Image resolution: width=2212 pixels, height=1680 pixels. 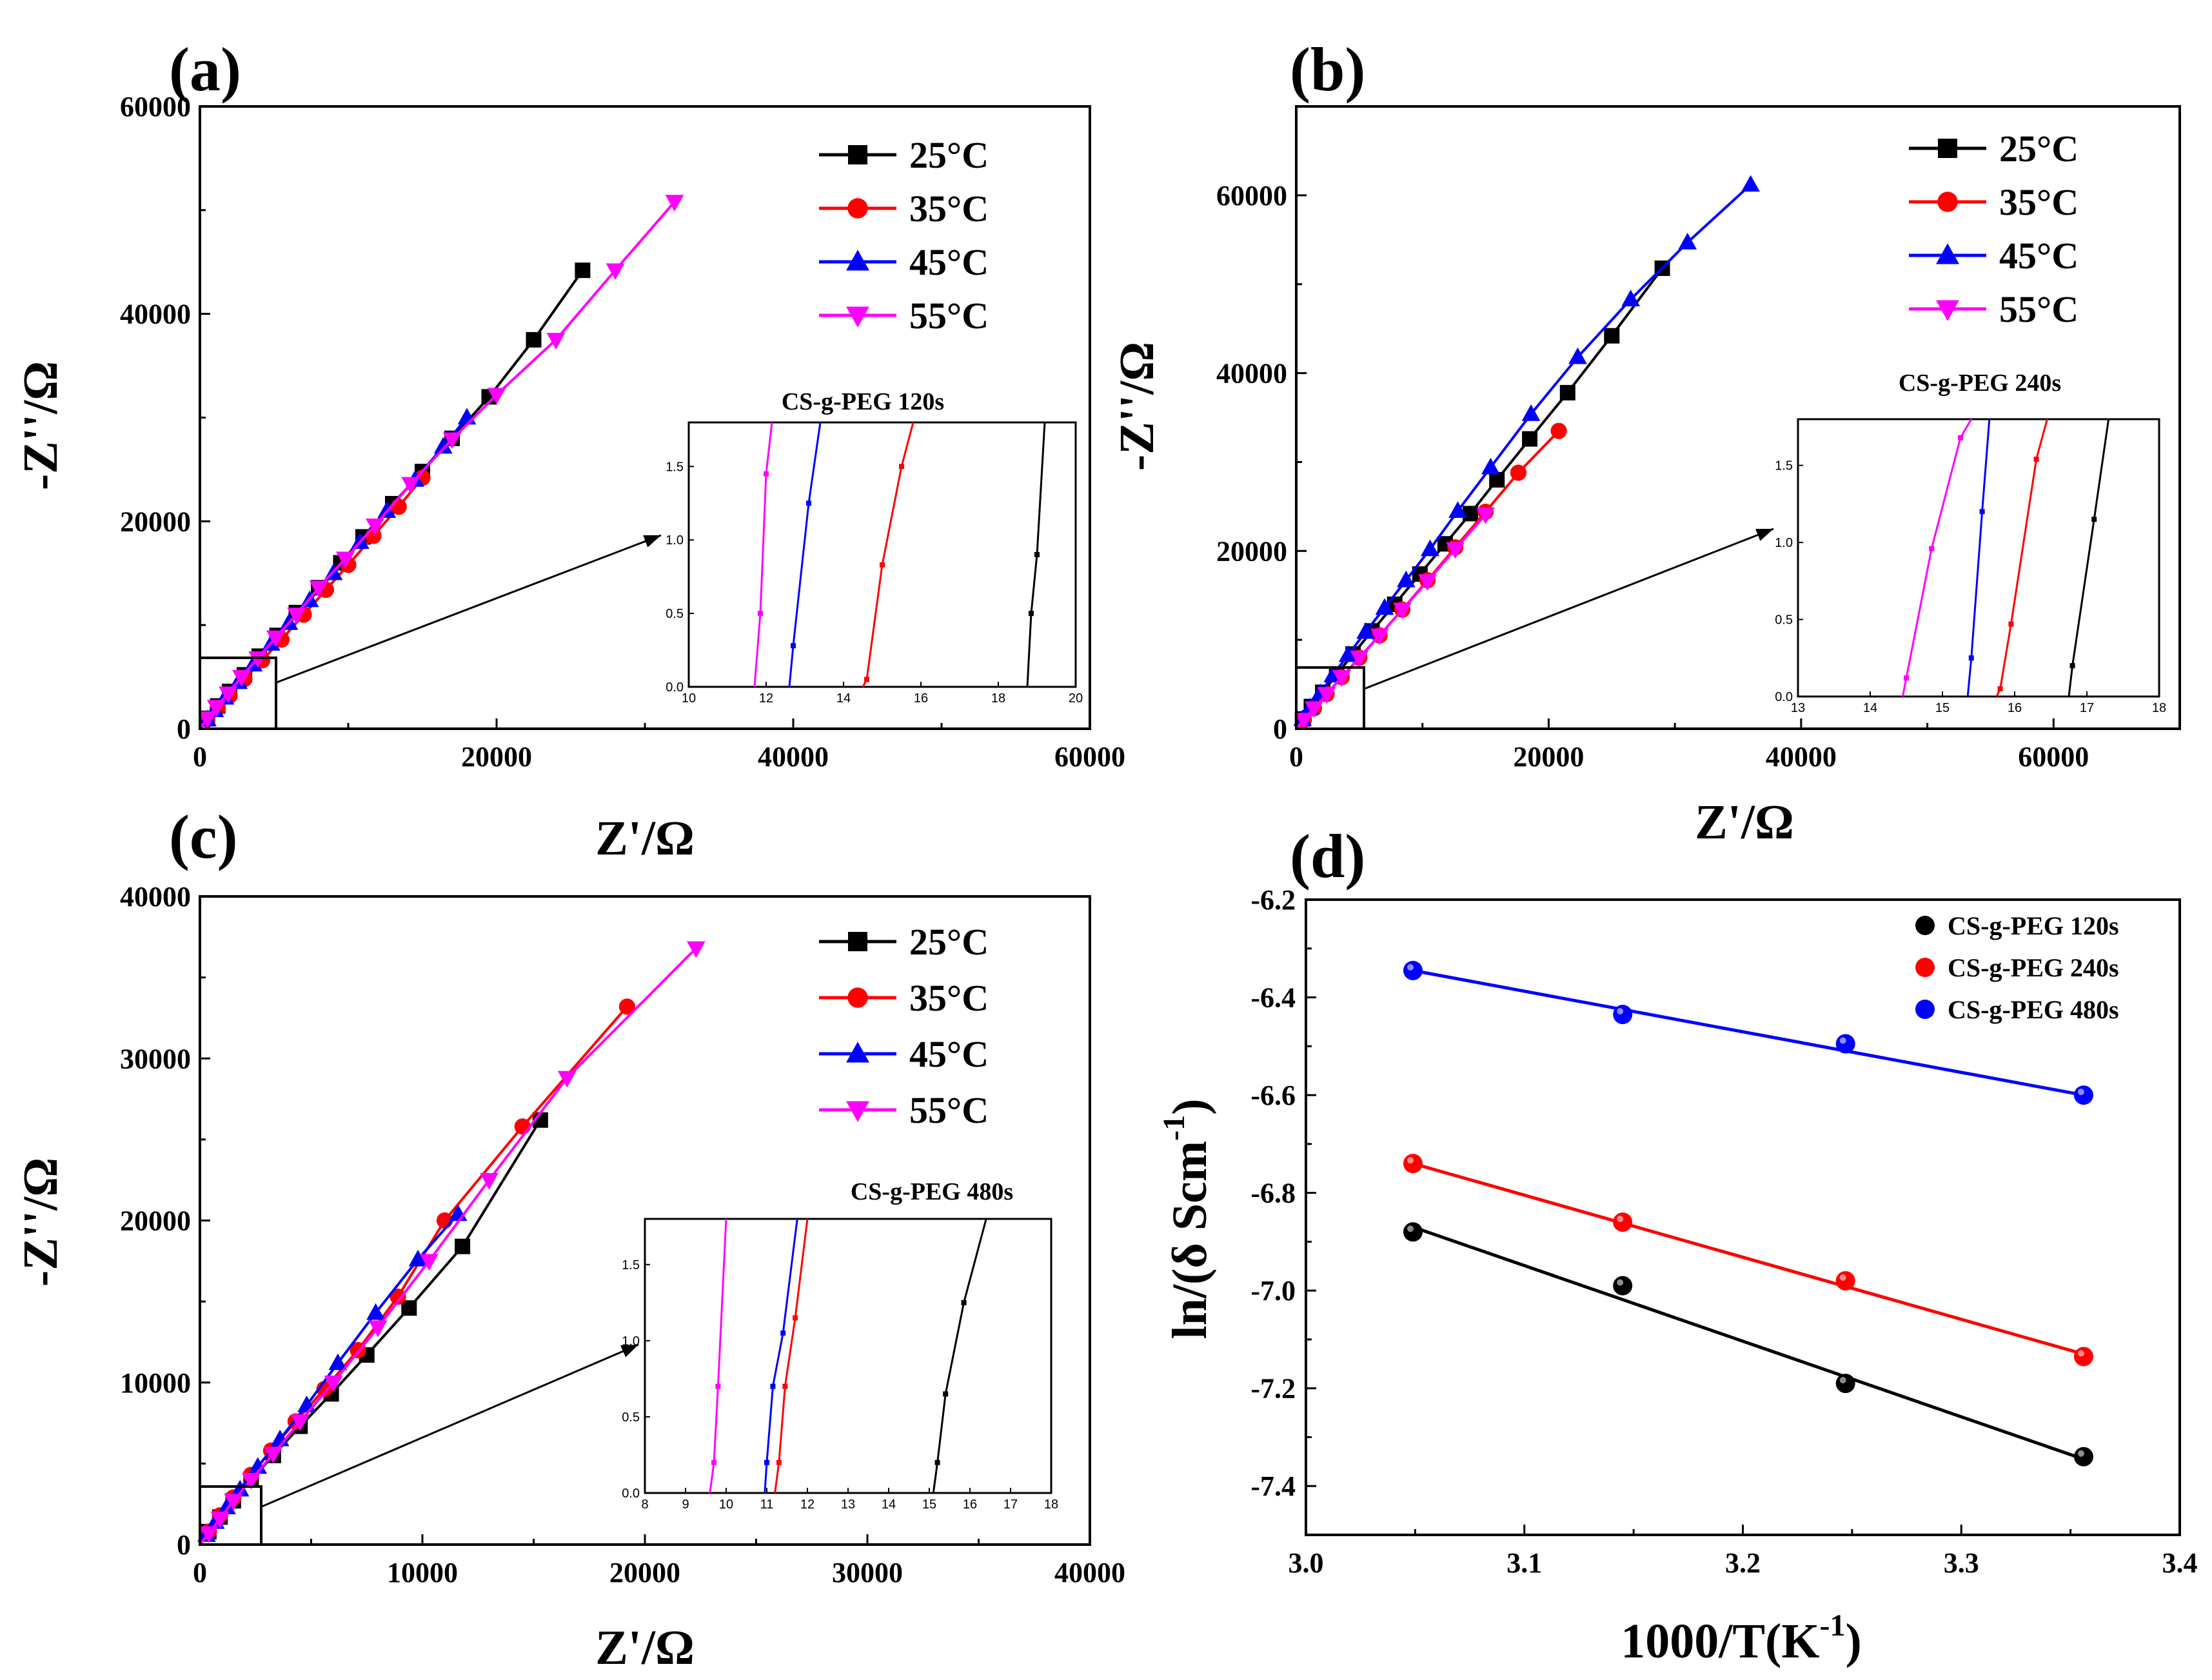 I want to click on legend-entry: 55°C, so click(x=1994, y=309).